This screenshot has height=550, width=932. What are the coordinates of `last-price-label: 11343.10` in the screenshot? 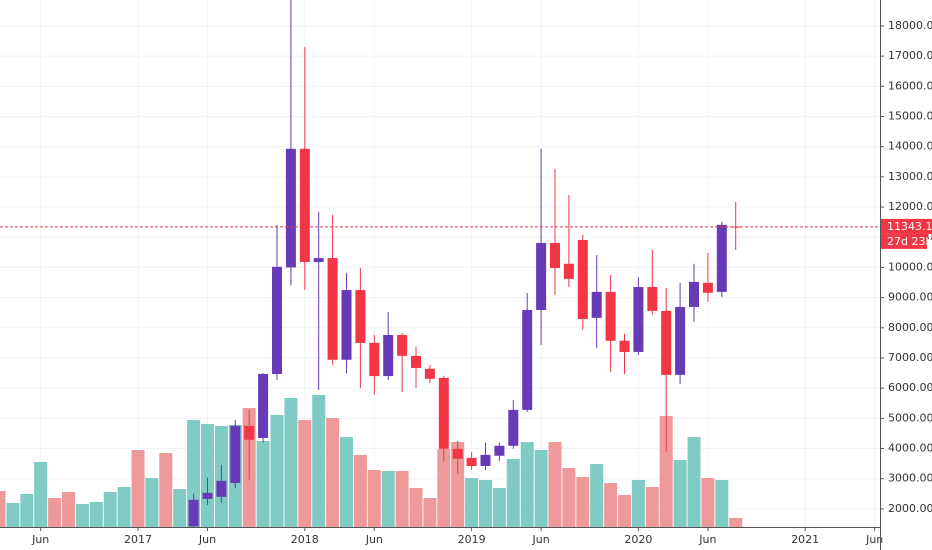 It's located at (909, 226).